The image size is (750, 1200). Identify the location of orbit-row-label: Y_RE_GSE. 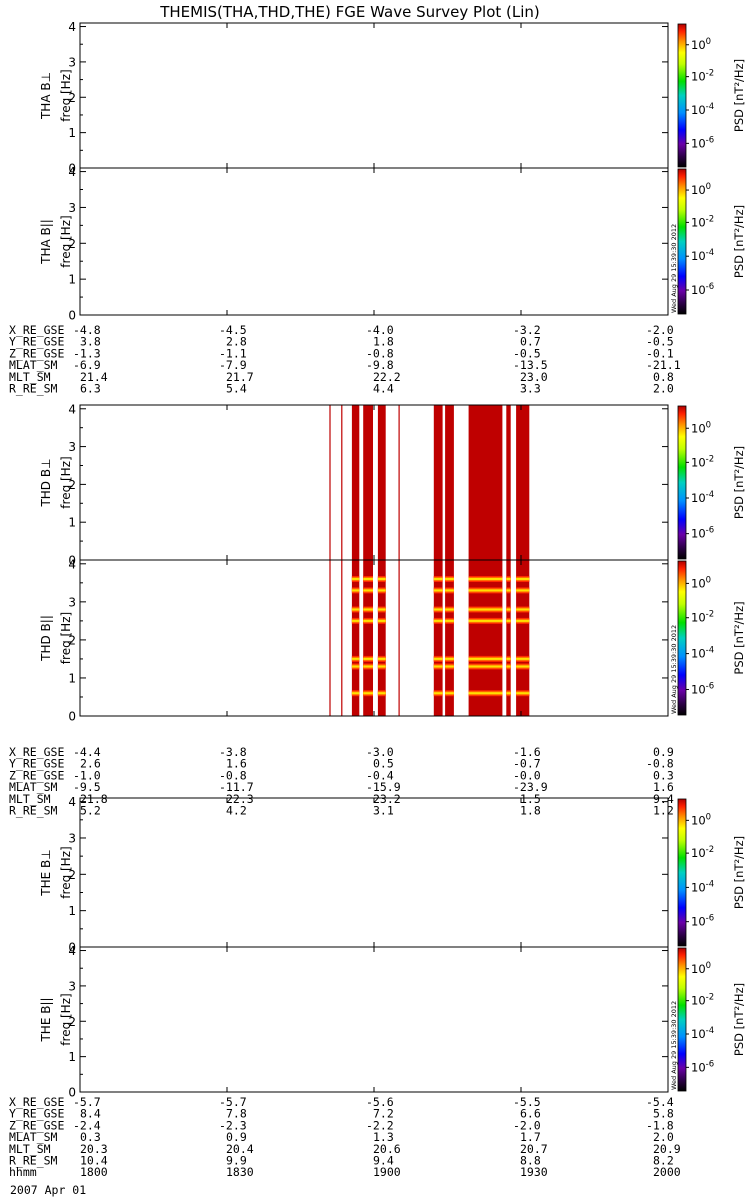
(36, 342).